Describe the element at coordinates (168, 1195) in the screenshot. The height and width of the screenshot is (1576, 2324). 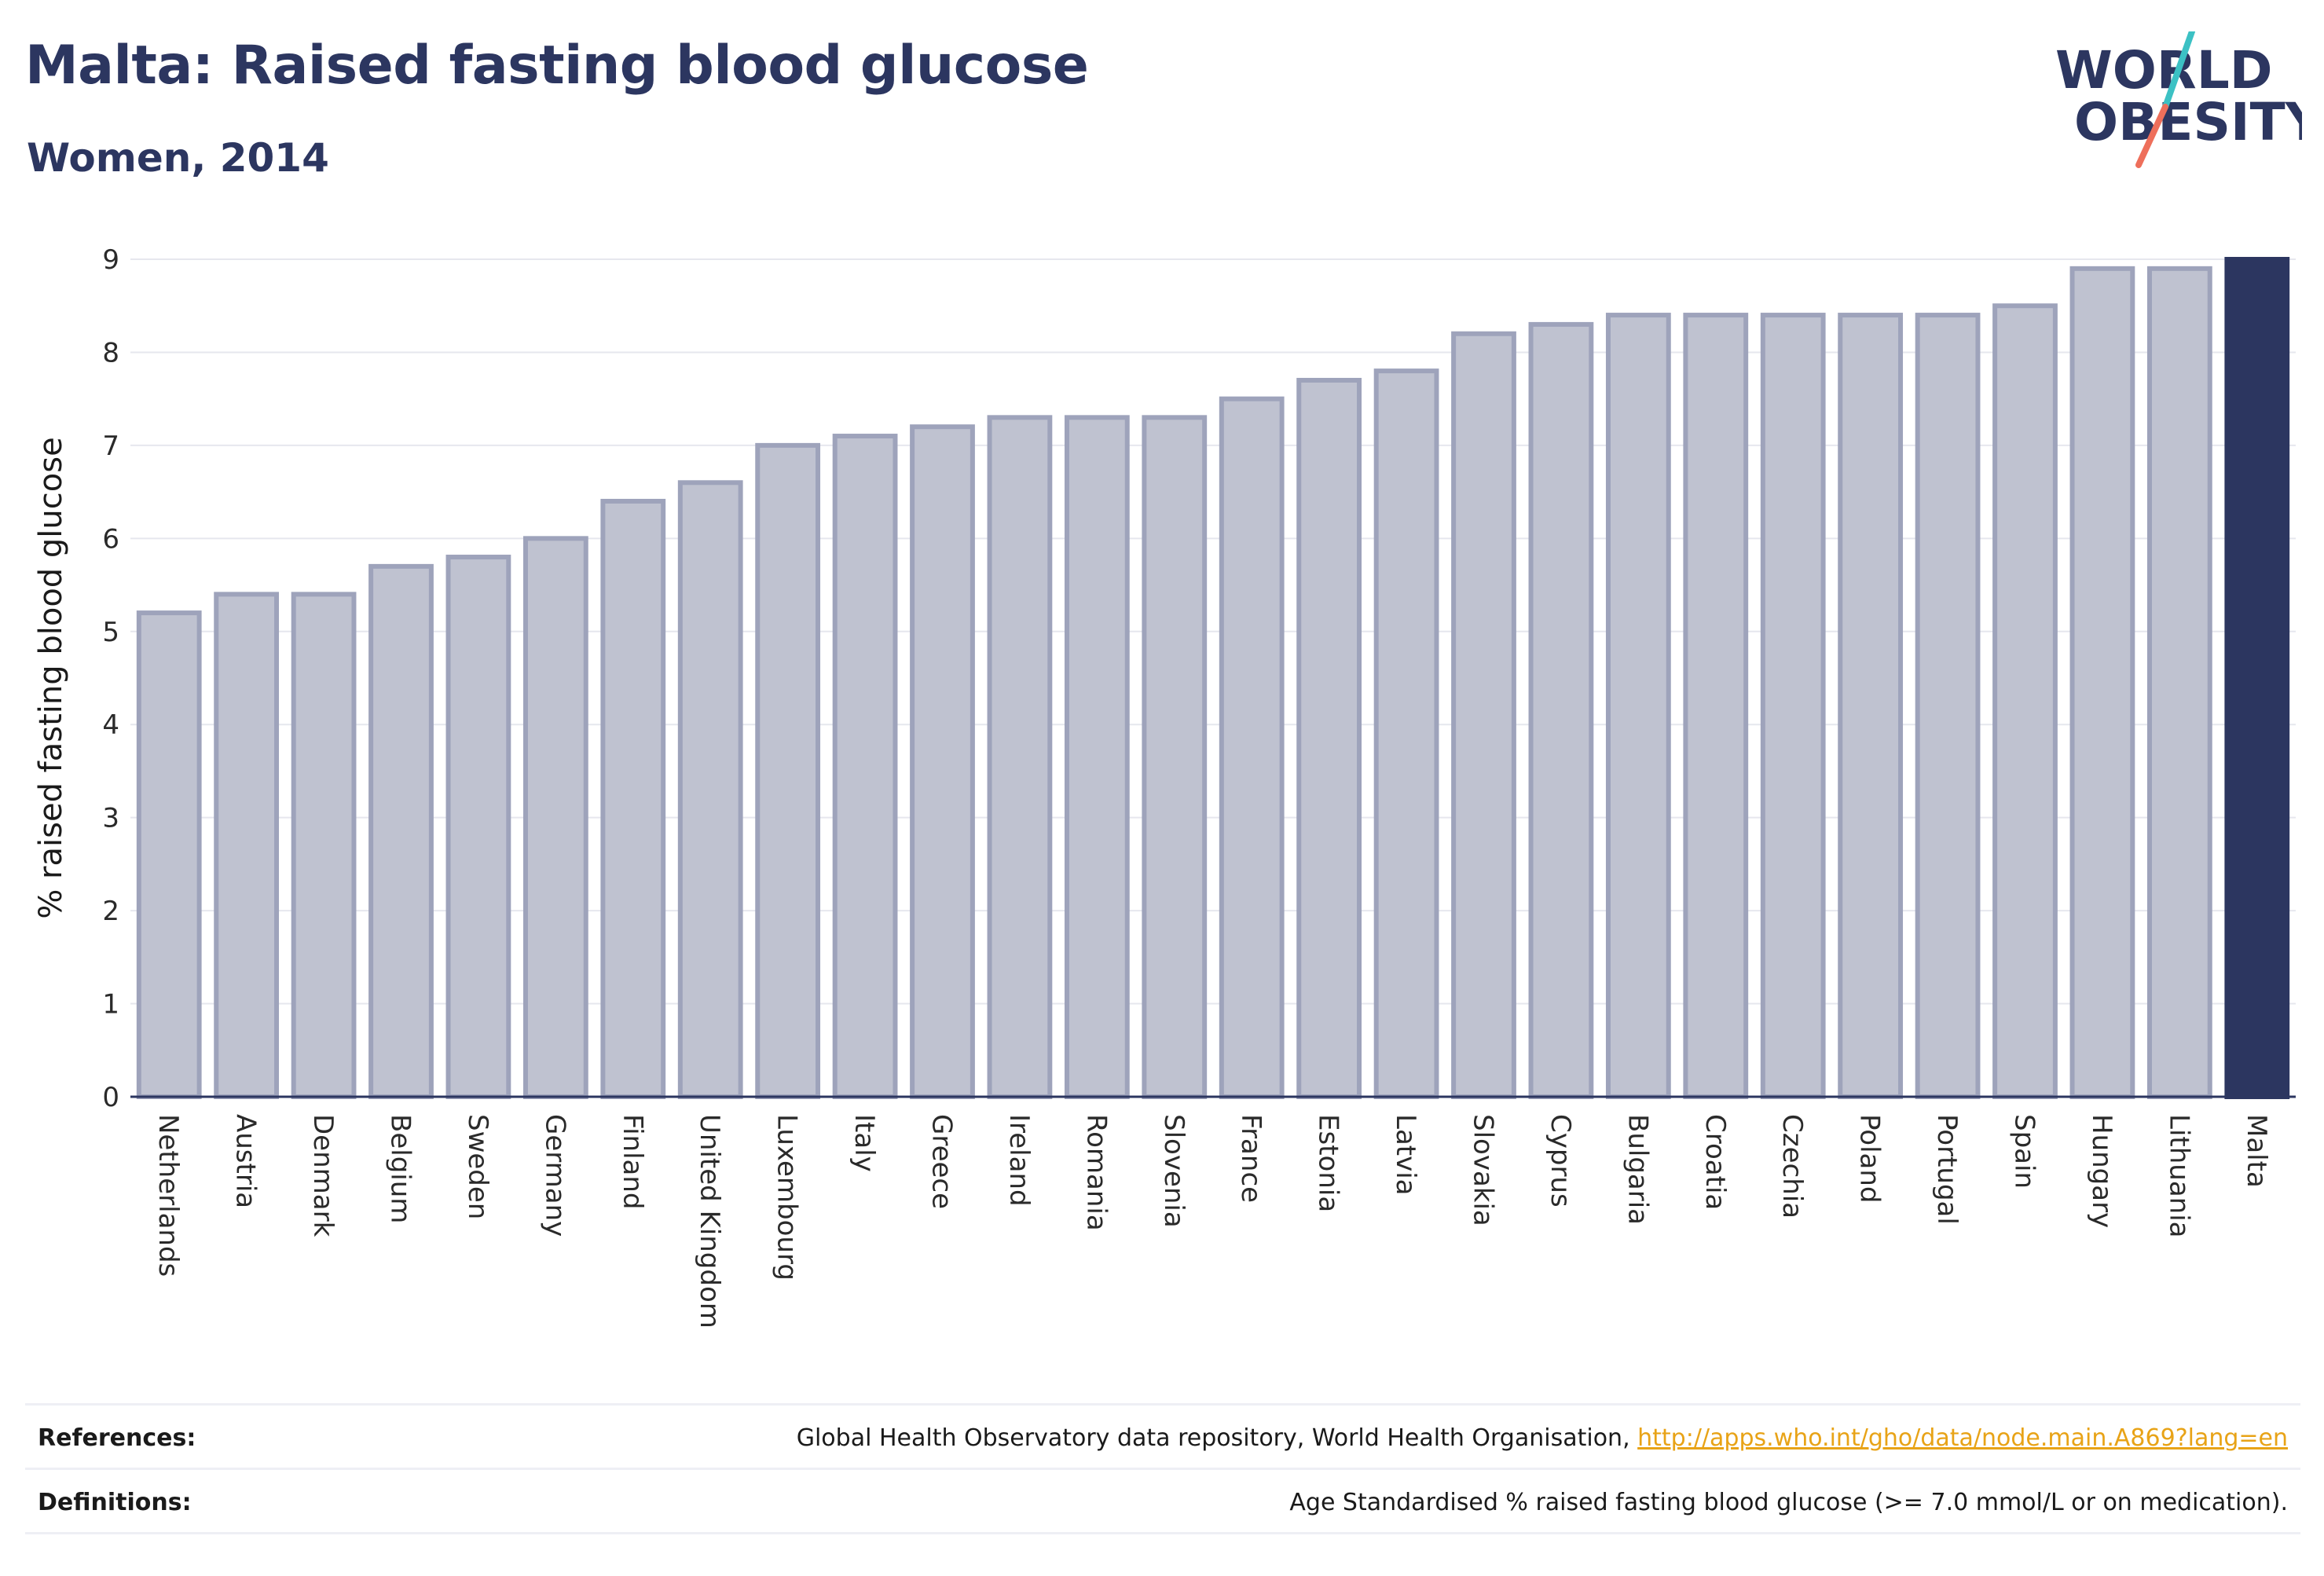
I see `x-tick-label: Netherlands` at that location.